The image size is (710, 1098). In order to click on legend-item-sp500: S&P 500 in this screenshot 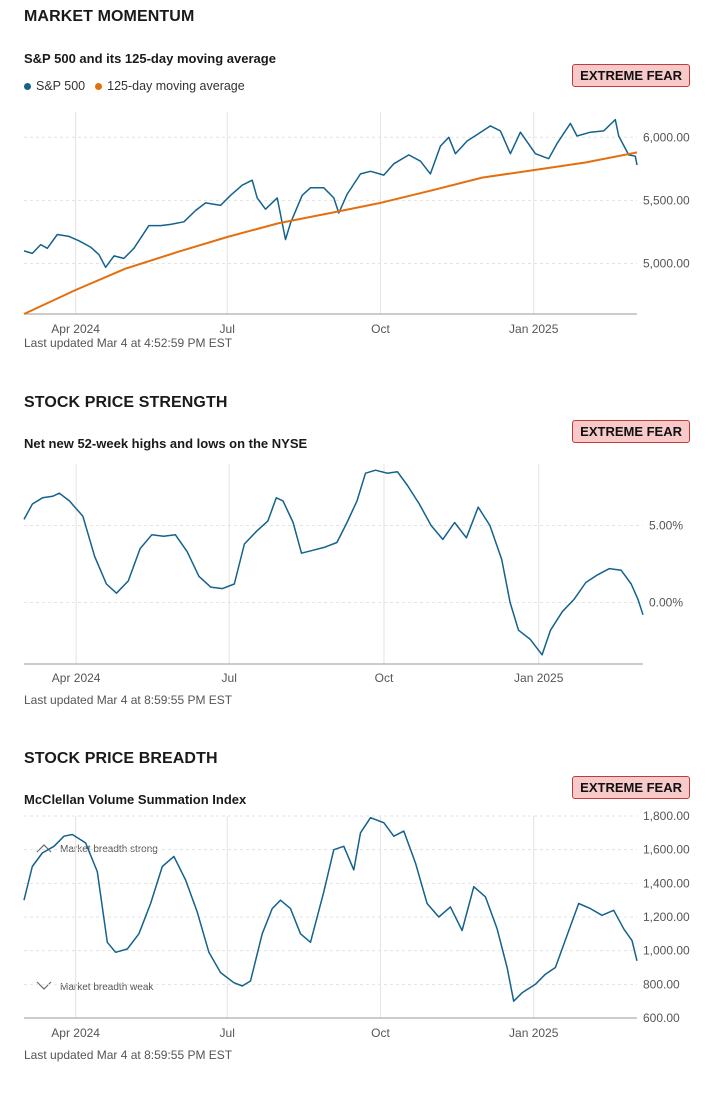, I will do `click(54, 86)`.